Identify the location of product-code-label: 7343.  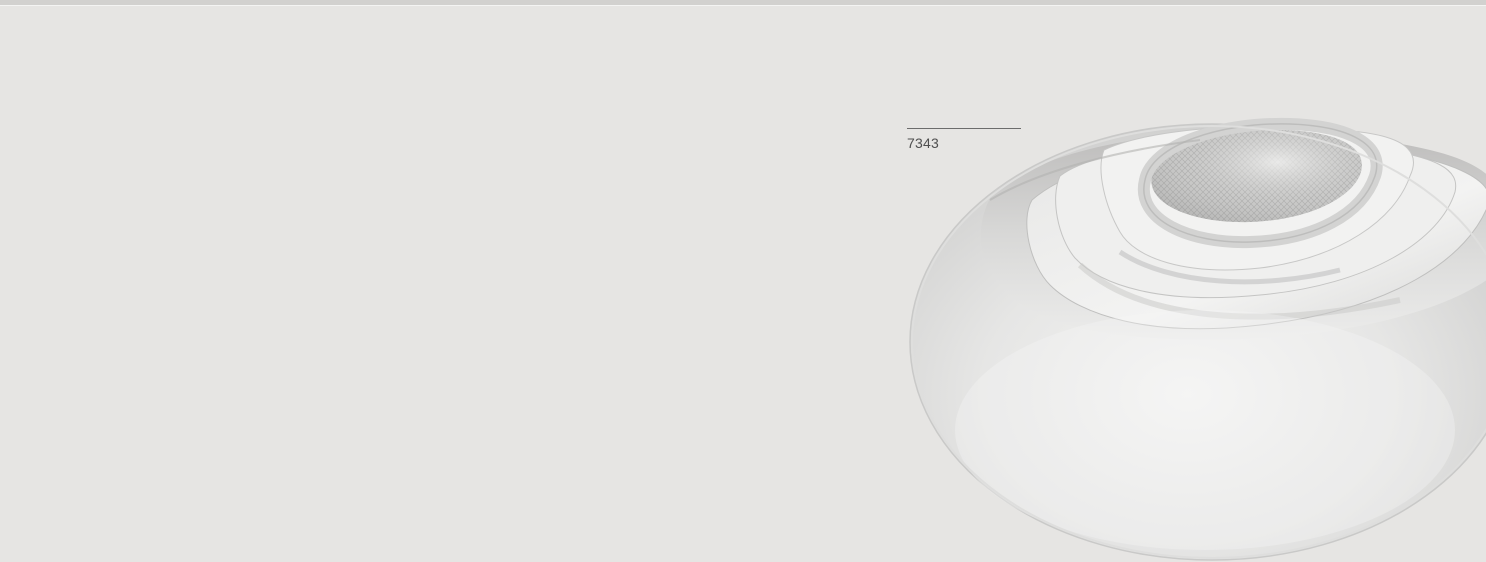
(923, 143).